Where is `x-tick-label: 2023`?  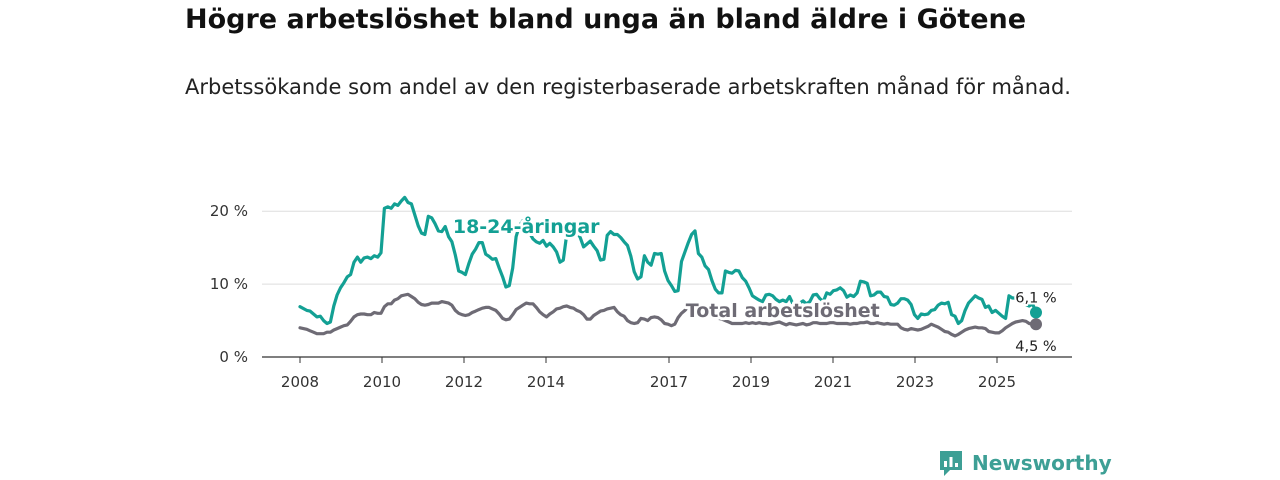
x-tick-label: 2023 is located at coordinates (915, 382).